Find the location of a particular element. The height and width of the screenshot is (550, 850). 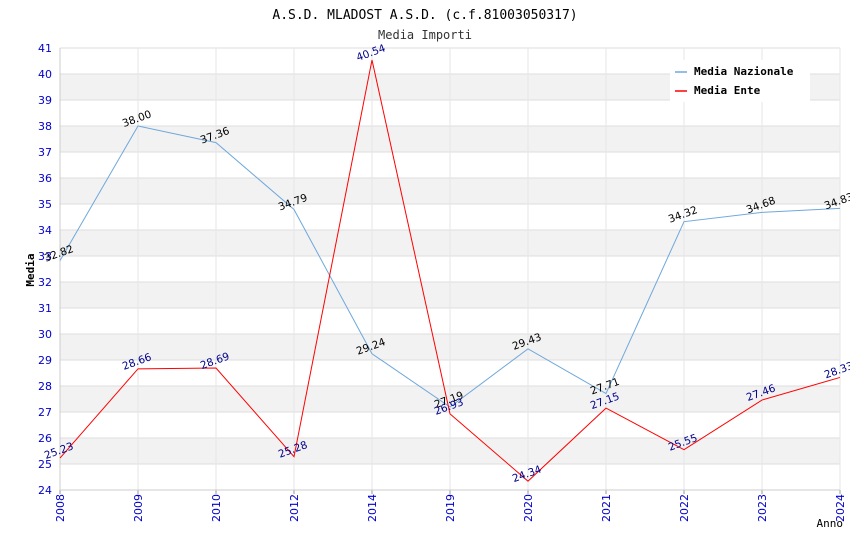

y-axis-label: Media is located at coordinates (30, 269).